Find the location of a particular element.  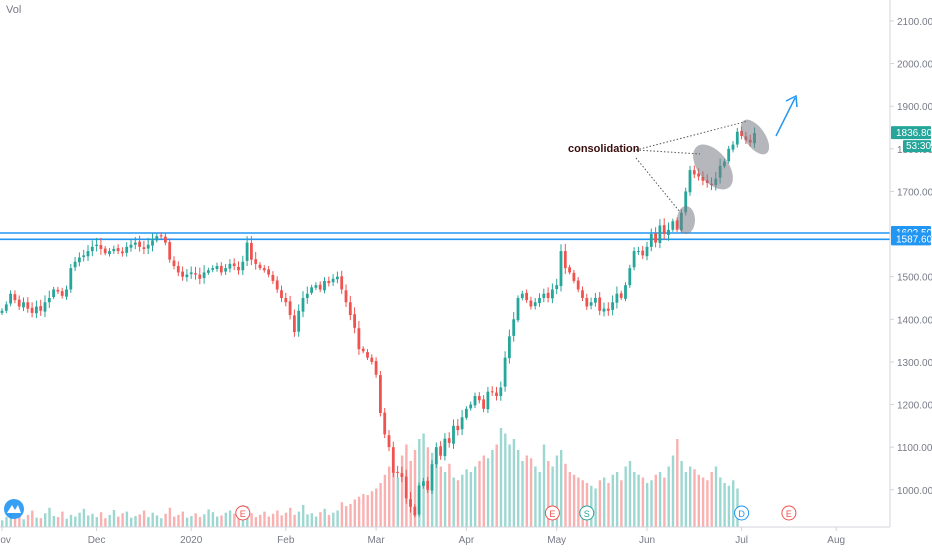

brand-logo is located at coordinates (14, 509).